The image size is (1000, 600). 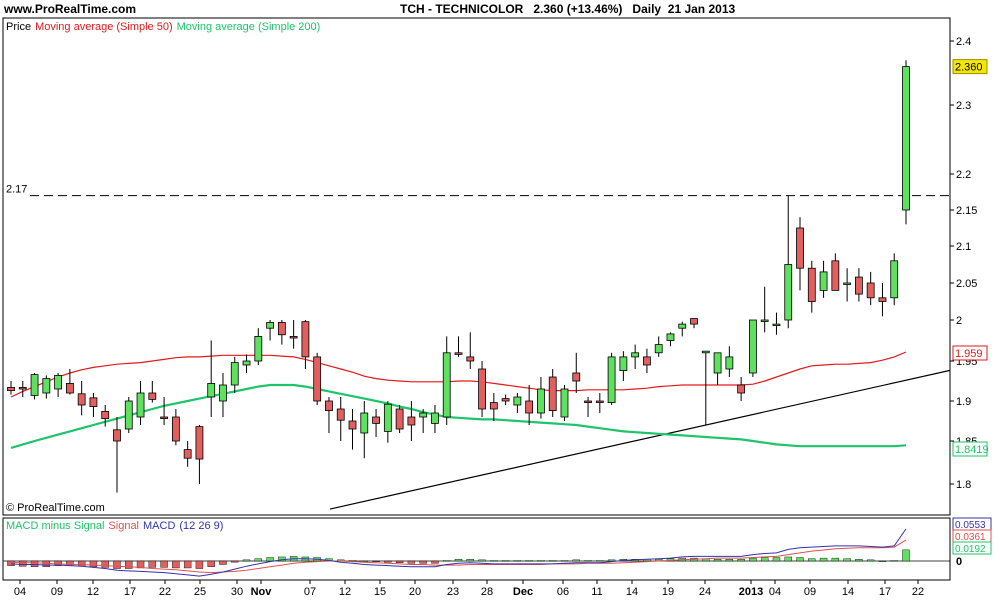 I want to click on last-hist-badge: 0.0192, so click(x=970, y=549).